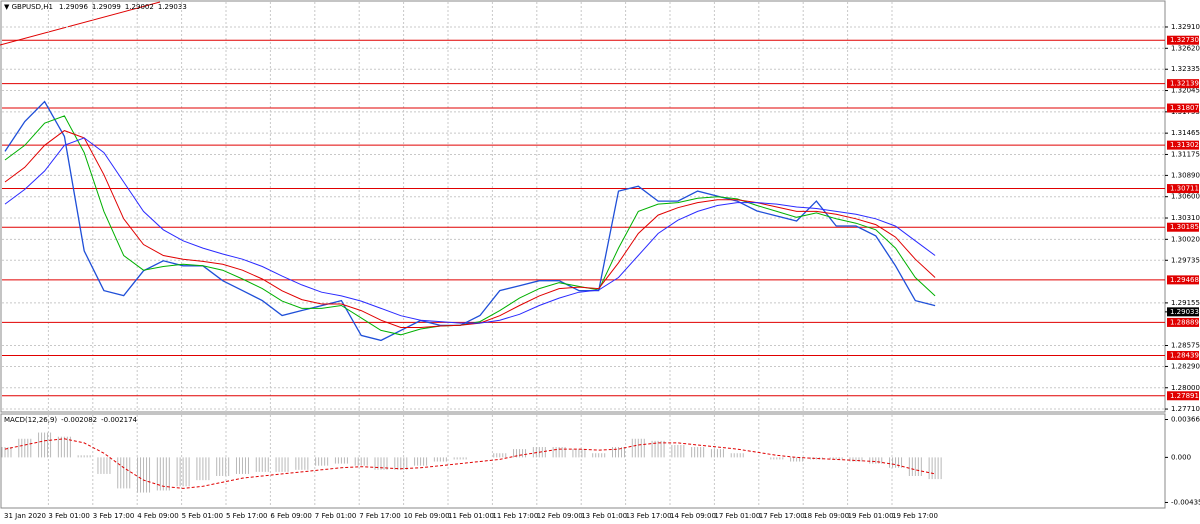 The height and width of the screenshot is (524, 1200). I want to click on y-tick-label: 1.30890, so click(1185, 175).